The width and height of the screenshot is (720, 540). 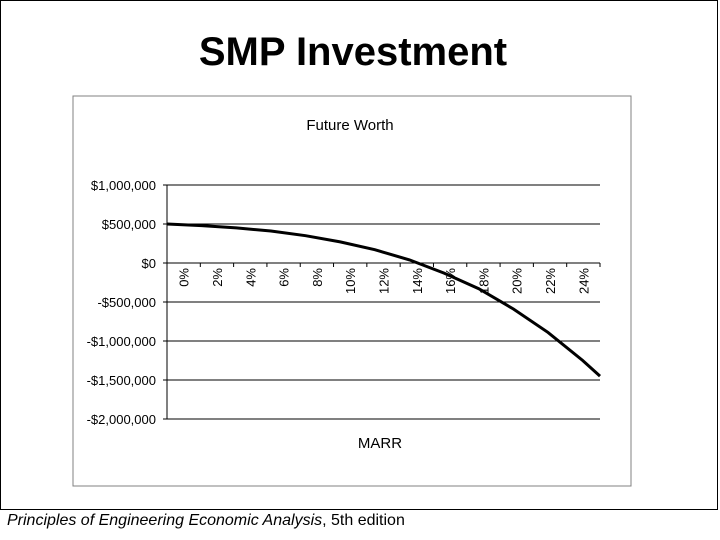 What do you see at coordinates (129, 224) in the screenshot?
I see `y-tick-label: $500,000` at bounding box center [129, 224].